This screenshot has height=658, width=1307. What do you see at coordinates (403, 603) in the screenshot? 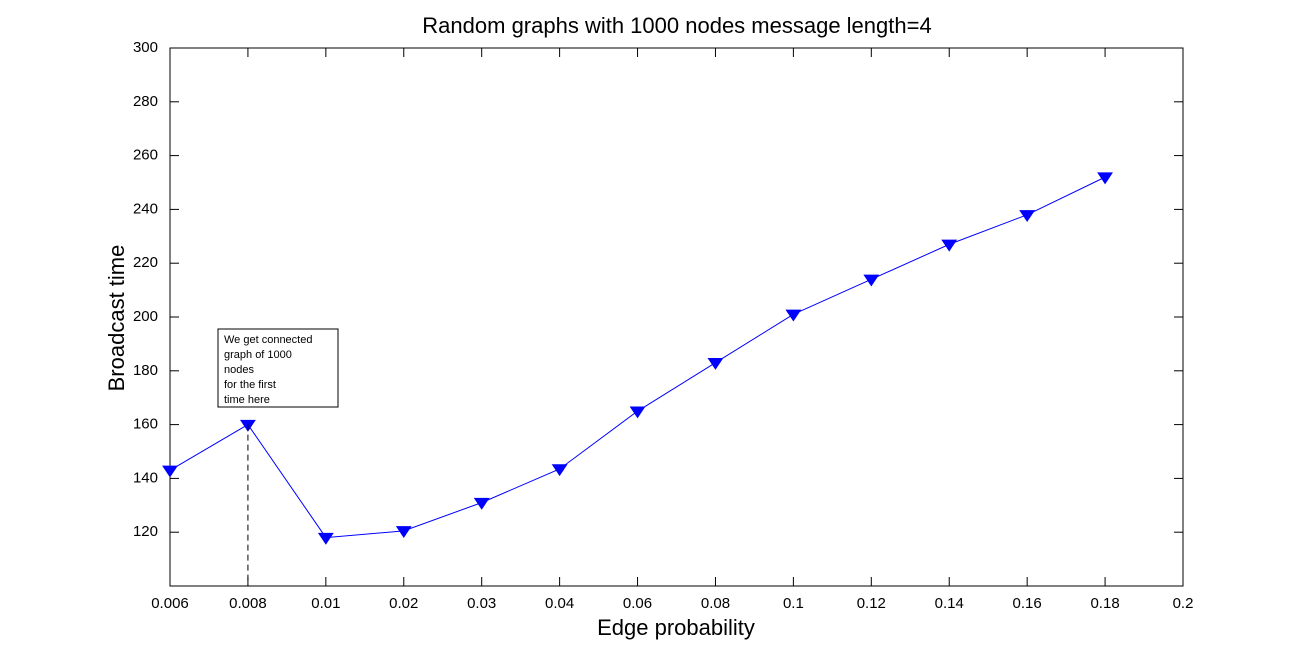
I see `x-tick-label: 0.02` at bounding box center [403, 603].